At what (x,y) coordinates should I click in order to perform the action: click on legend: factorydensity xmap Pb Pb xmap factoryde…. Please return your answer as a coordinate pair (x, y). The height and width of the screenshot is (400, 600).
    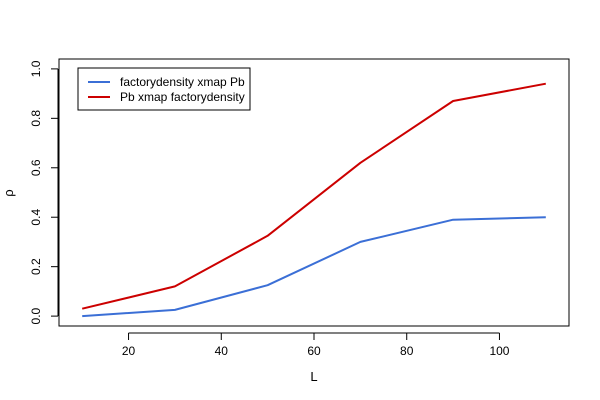
    Looking at the image, I should click on (164, 89).